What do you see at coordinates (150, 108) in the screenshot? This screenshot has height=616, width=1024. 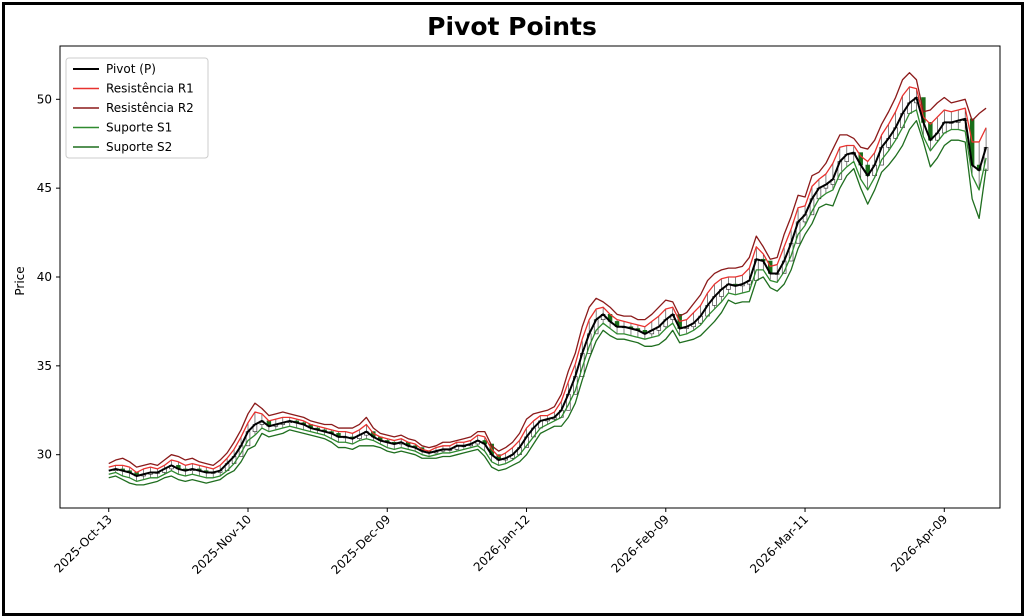 I see `legend-label-r2: Resistência R2` at bounding box center [150, 108].